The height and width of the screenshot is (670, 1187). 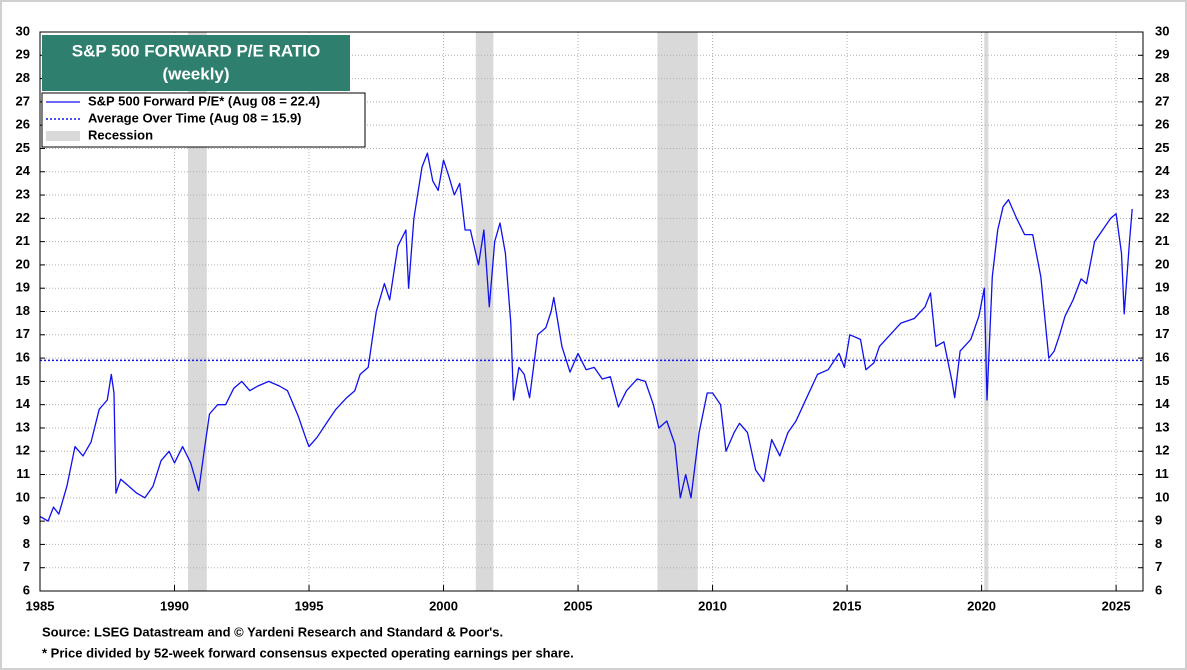 I want to click on y-tick-label: 29, so click(x=23, y=54).